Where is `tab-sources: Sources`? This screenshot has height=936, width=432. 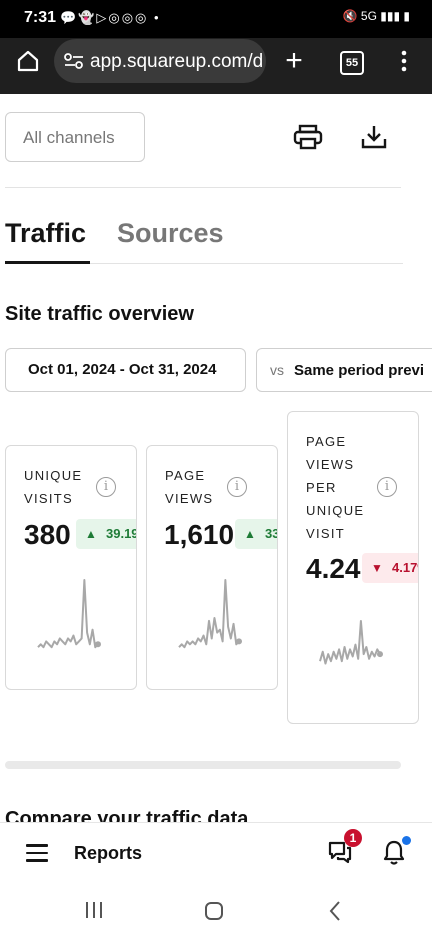 tab-sources: Sources is located at coordinates (170, 233).